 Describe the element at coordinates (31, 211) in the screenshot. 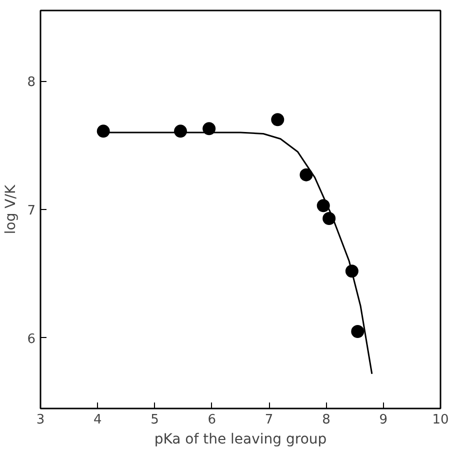

I see `y-tick-label: 7` at that location.